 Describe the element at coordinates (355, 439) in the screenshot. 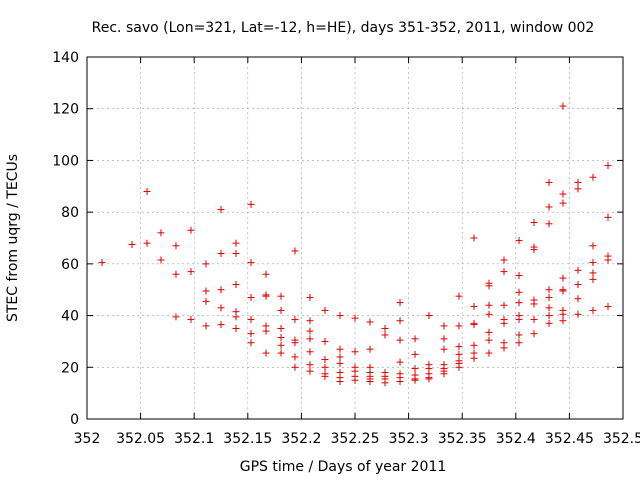

I see `x-tick-label: 352.25` at that location.